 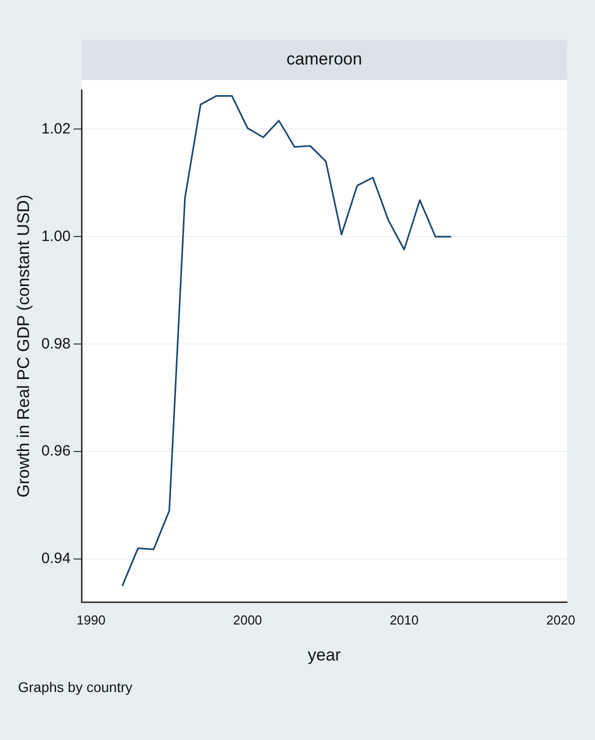 What do you see at coordinates (247, 620) in the screenshot?
I see `x-tick-label: 2000` at bounding box center [247, 620].